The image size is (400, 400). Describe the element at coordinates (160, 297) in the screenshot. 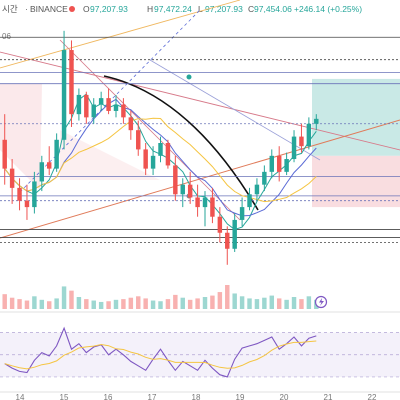

I see `volume-bars` at that location.